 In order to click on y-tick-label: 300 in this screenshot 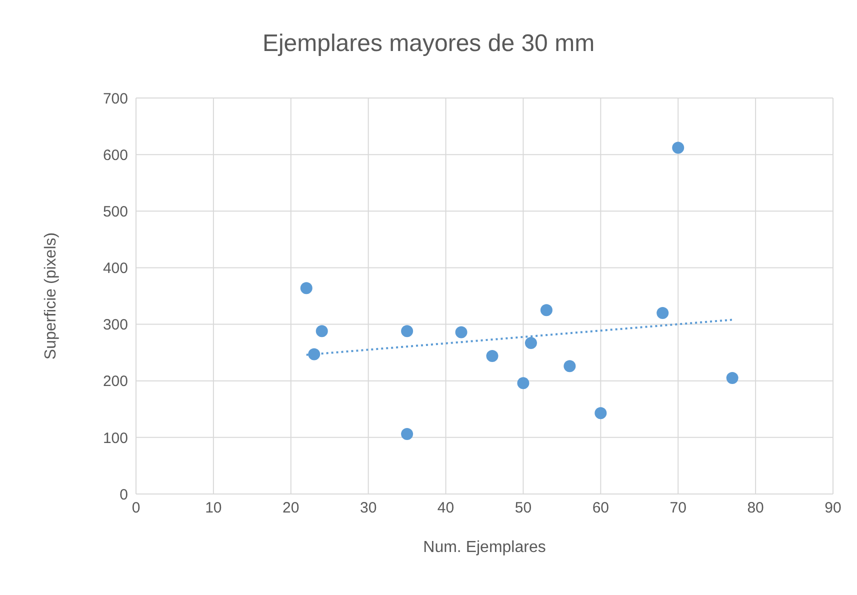, I will do `click(115, 325)`.